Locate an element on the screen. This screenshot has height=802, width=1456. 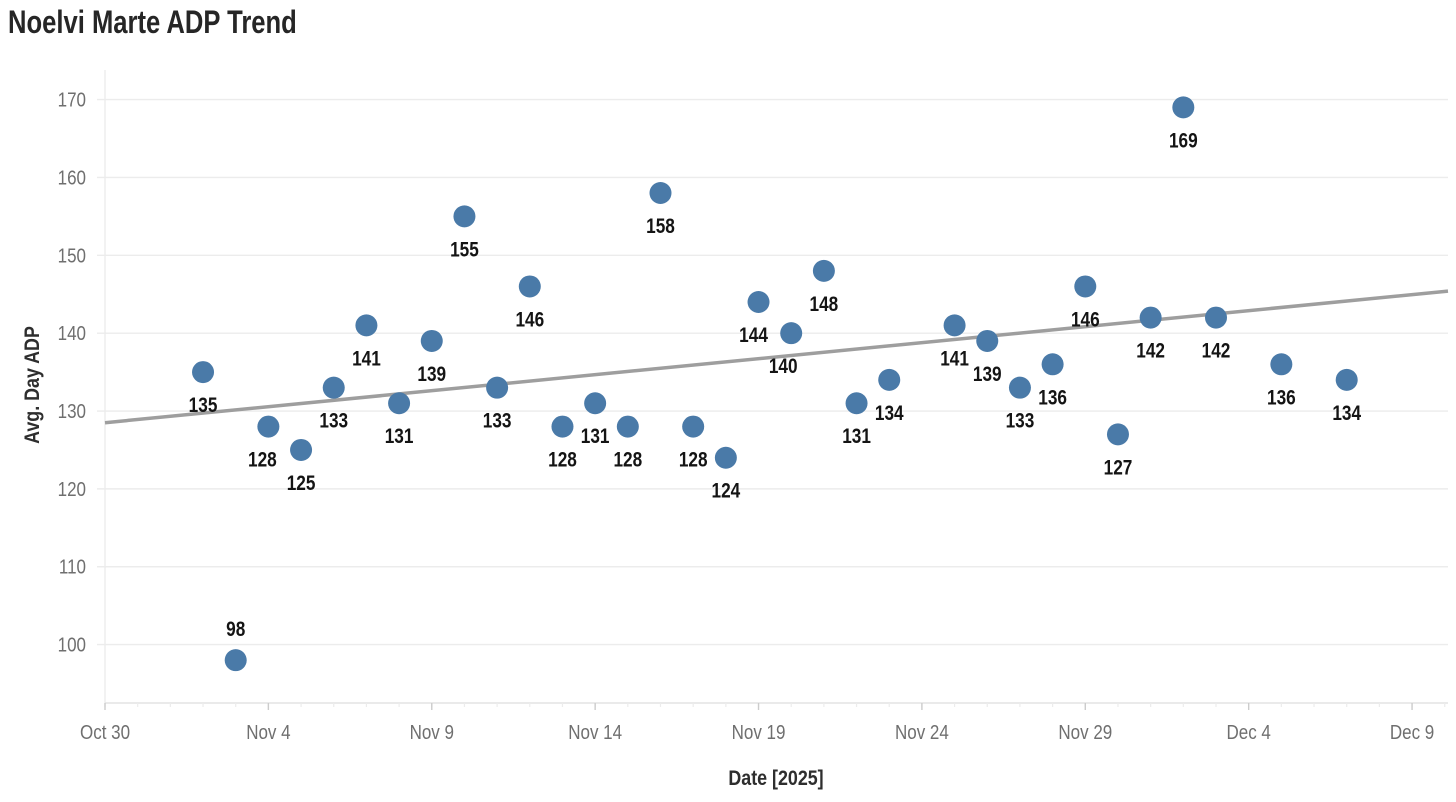
x-tick-label: Nov 24 is located at coordinates (922, 732).